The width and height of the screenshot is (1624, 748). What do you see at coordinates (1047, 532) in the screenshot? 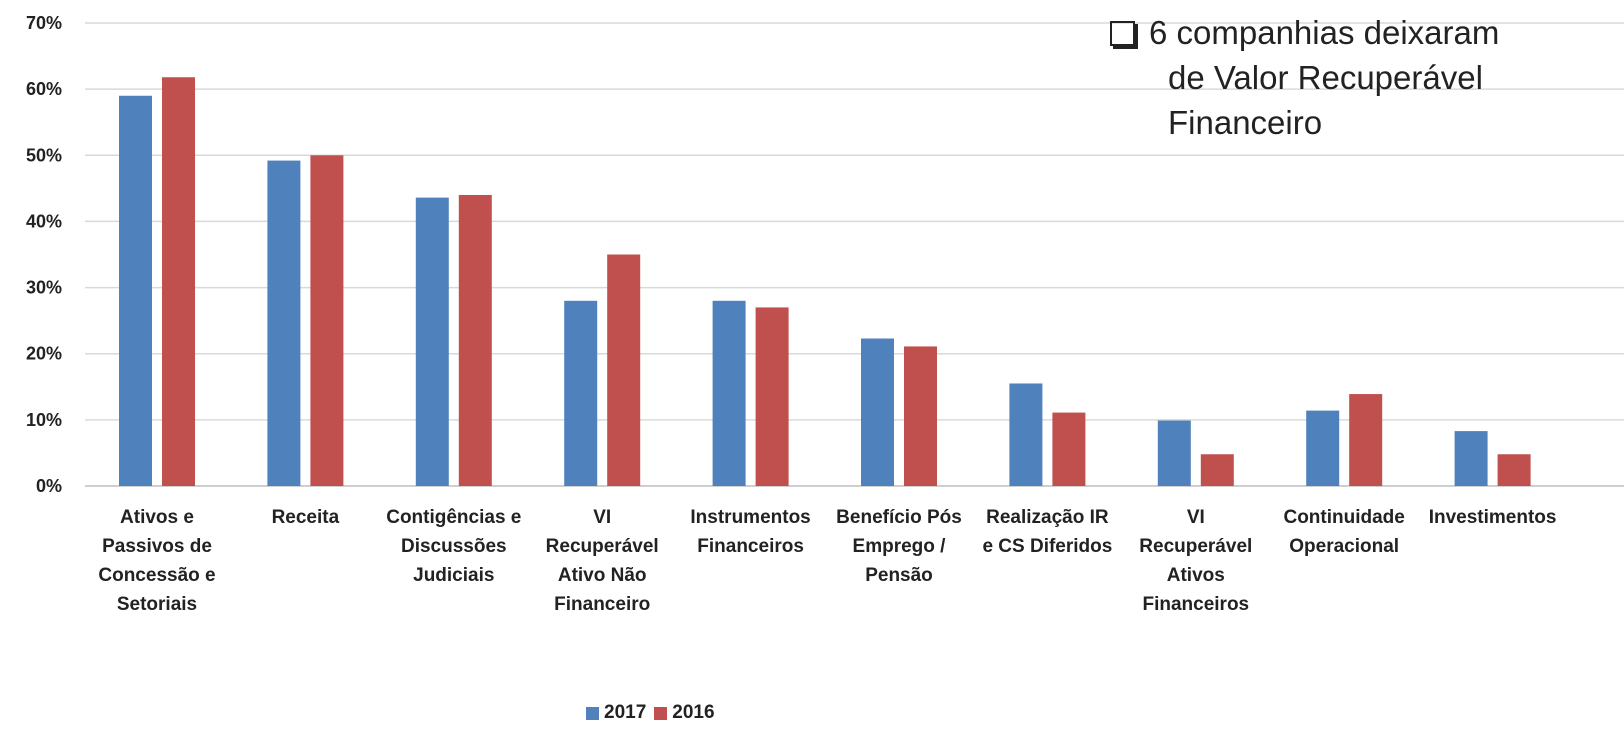
I see `category-label: Realização IR e CS Diferidos` at bounding box center [1047, 532].